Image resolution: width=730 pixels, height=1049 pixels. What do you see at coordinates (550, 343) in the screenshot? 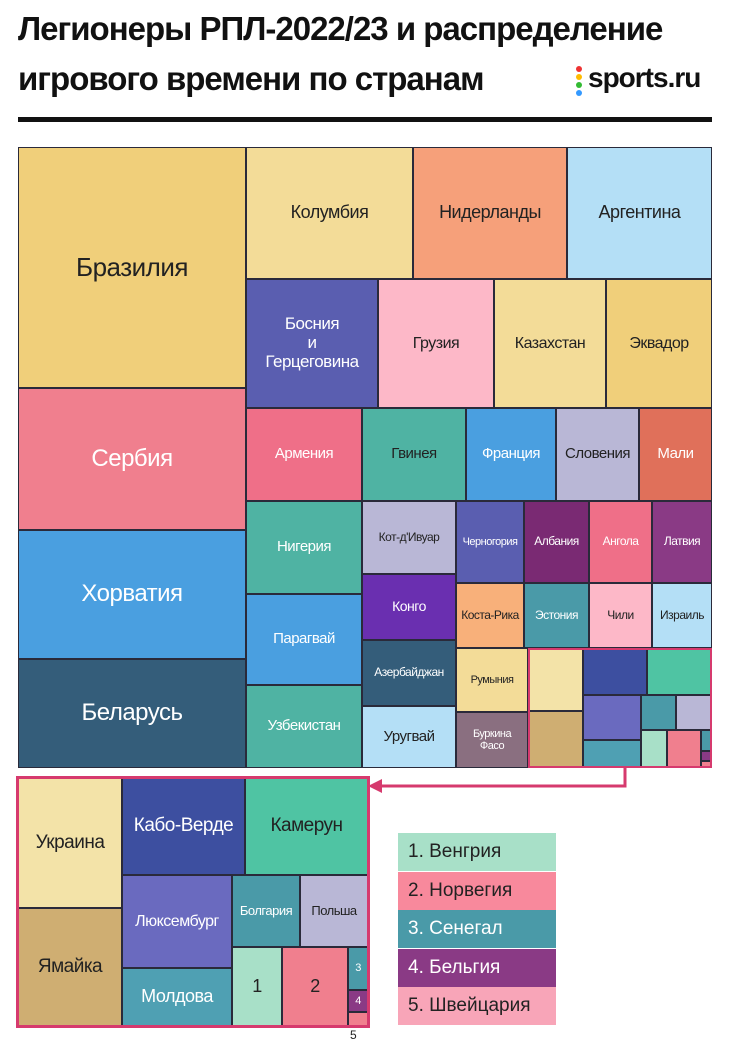
I see `tile: Казахстан` at bounding box center [550, 343].